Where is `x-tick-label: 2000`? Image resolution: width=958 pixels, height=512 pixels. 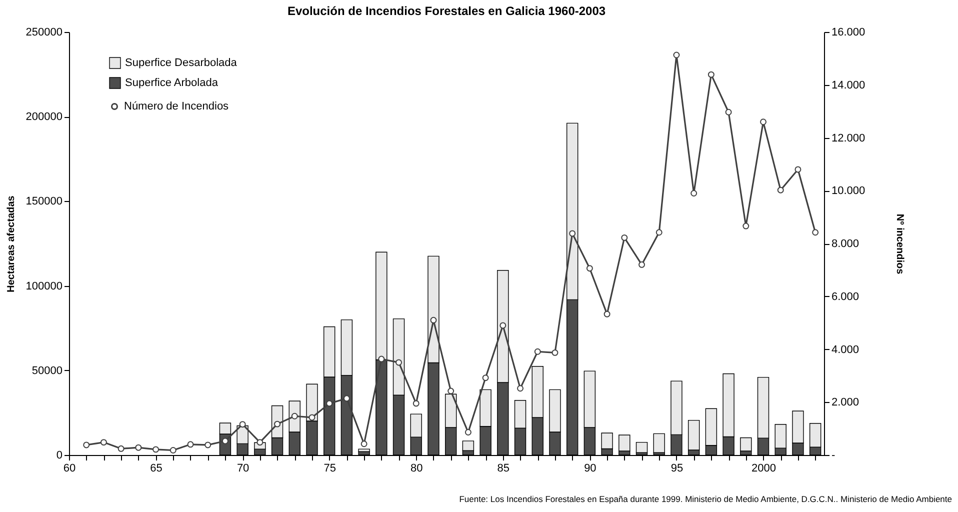
x-tick-label: 2000 is located at coordinates (764, 468).